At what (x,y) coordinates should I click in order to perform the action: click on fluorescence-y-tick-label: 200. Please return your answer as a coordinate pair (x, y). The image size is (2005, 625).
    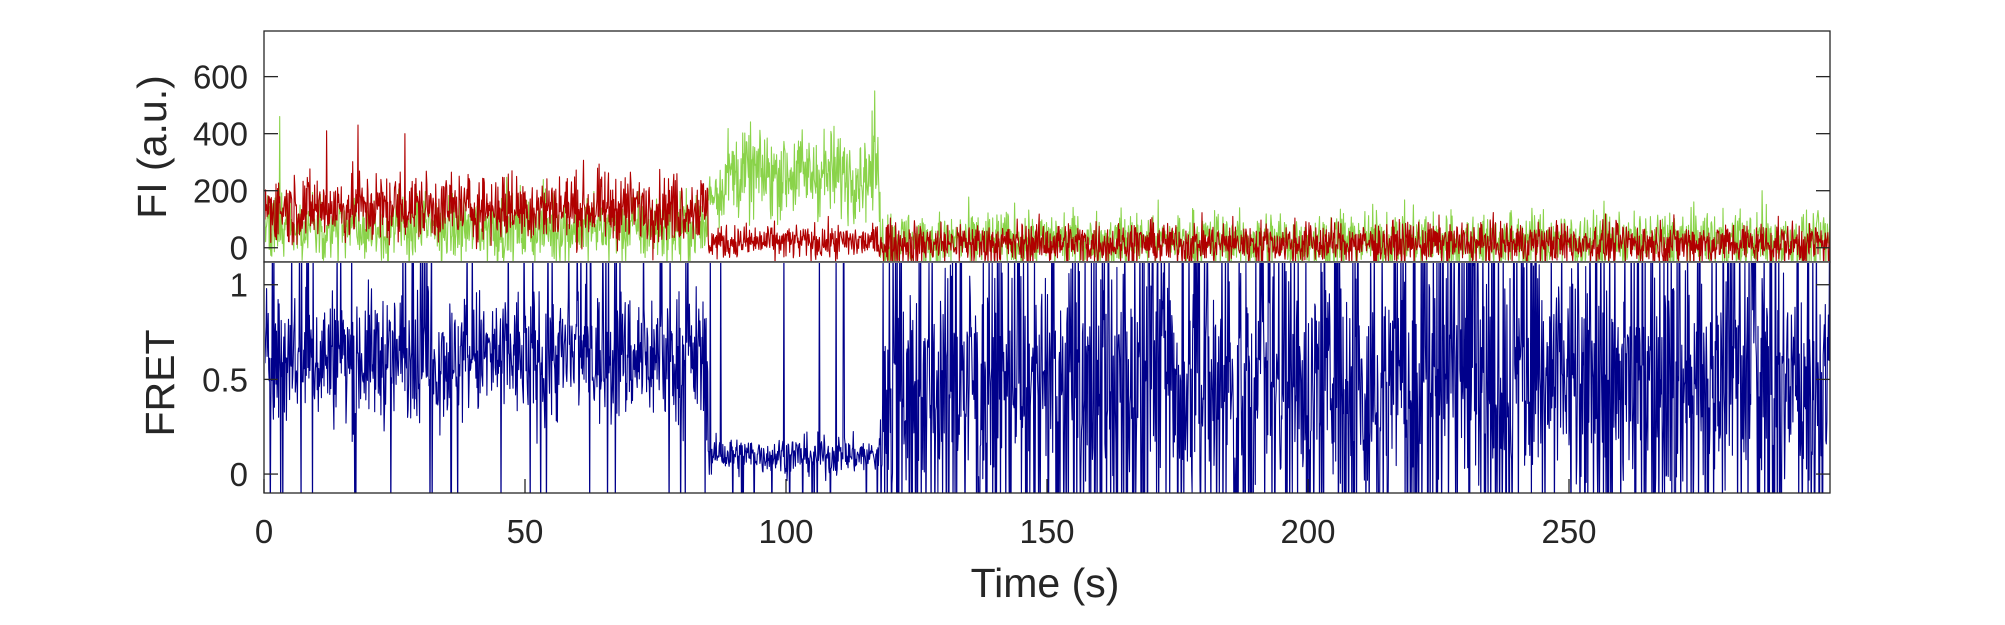
    Looking at the image, I should click on (220, 191).